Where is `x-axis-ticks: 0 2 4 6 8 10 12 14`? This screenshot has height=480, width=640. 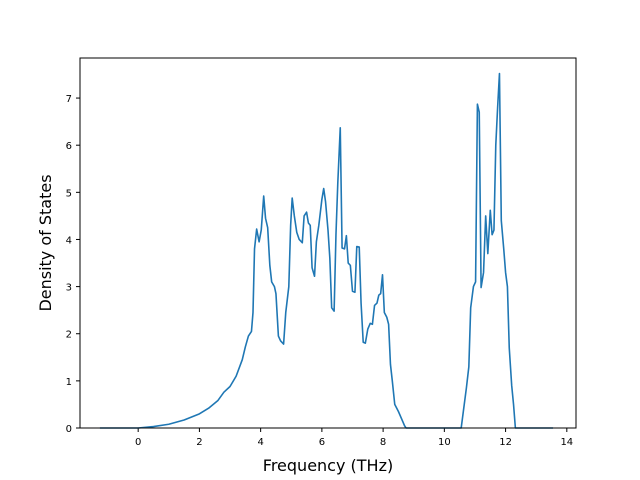
x-axis-ticks: 0 2 4 6 8 10 12 14 is located at coordinates (354, 438).